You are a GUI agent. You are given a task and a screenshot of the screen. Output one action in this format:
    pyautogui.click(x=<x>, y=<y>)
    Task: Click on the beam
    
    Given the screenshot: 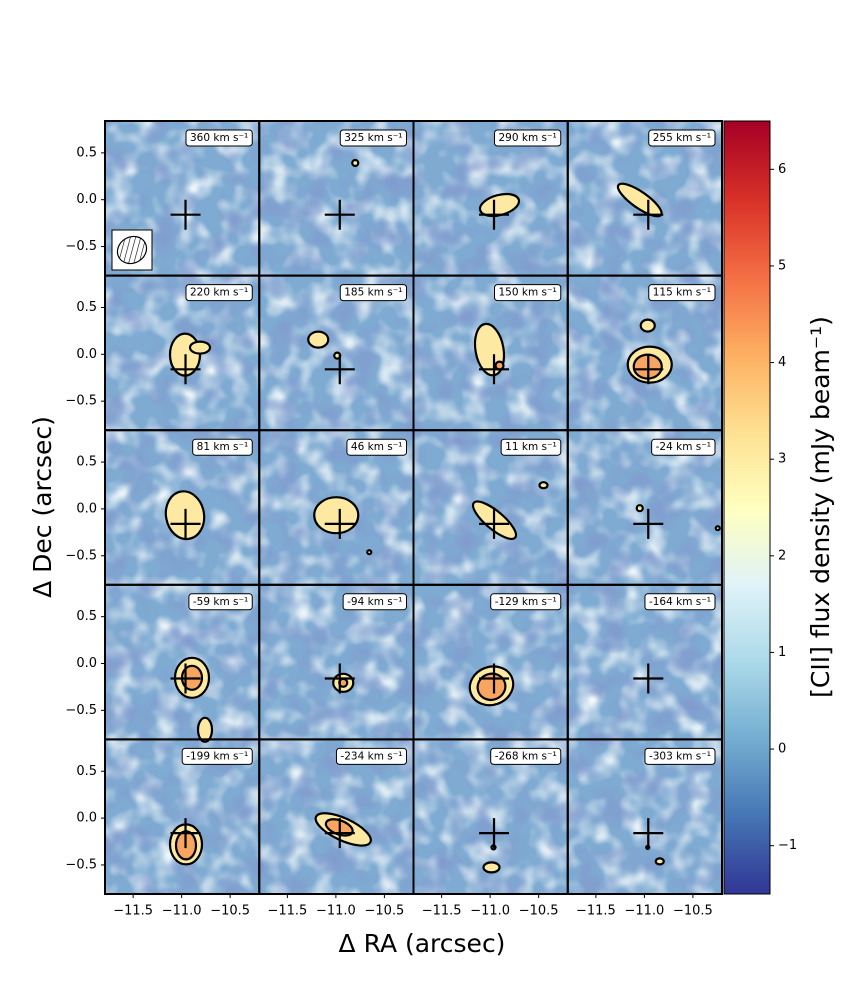 What is the action you would take?
    pyautogui.click(x=132, y=250)
    